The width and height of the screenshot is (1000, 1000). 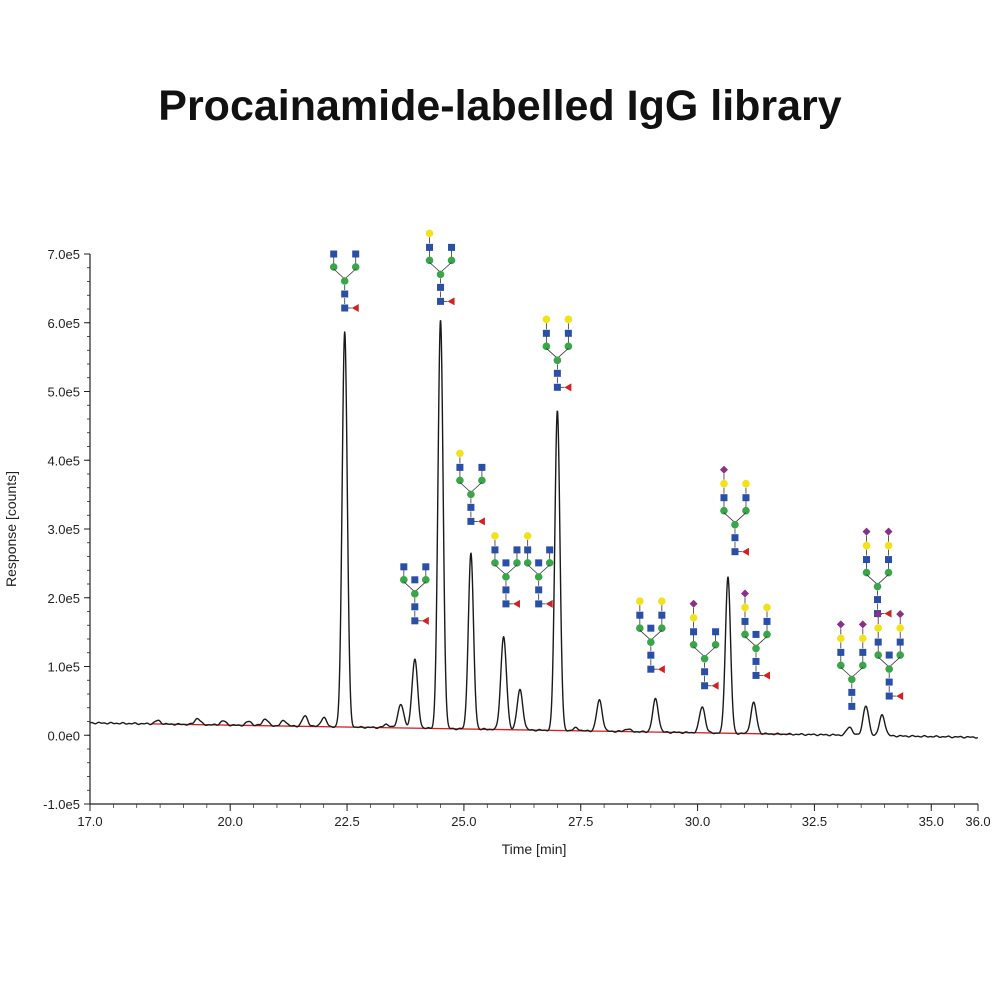 What do you see at coordinates (697, 821) in the screenshot?
I see `x-tick-label: 30.0` at bounding box center [697, 821].